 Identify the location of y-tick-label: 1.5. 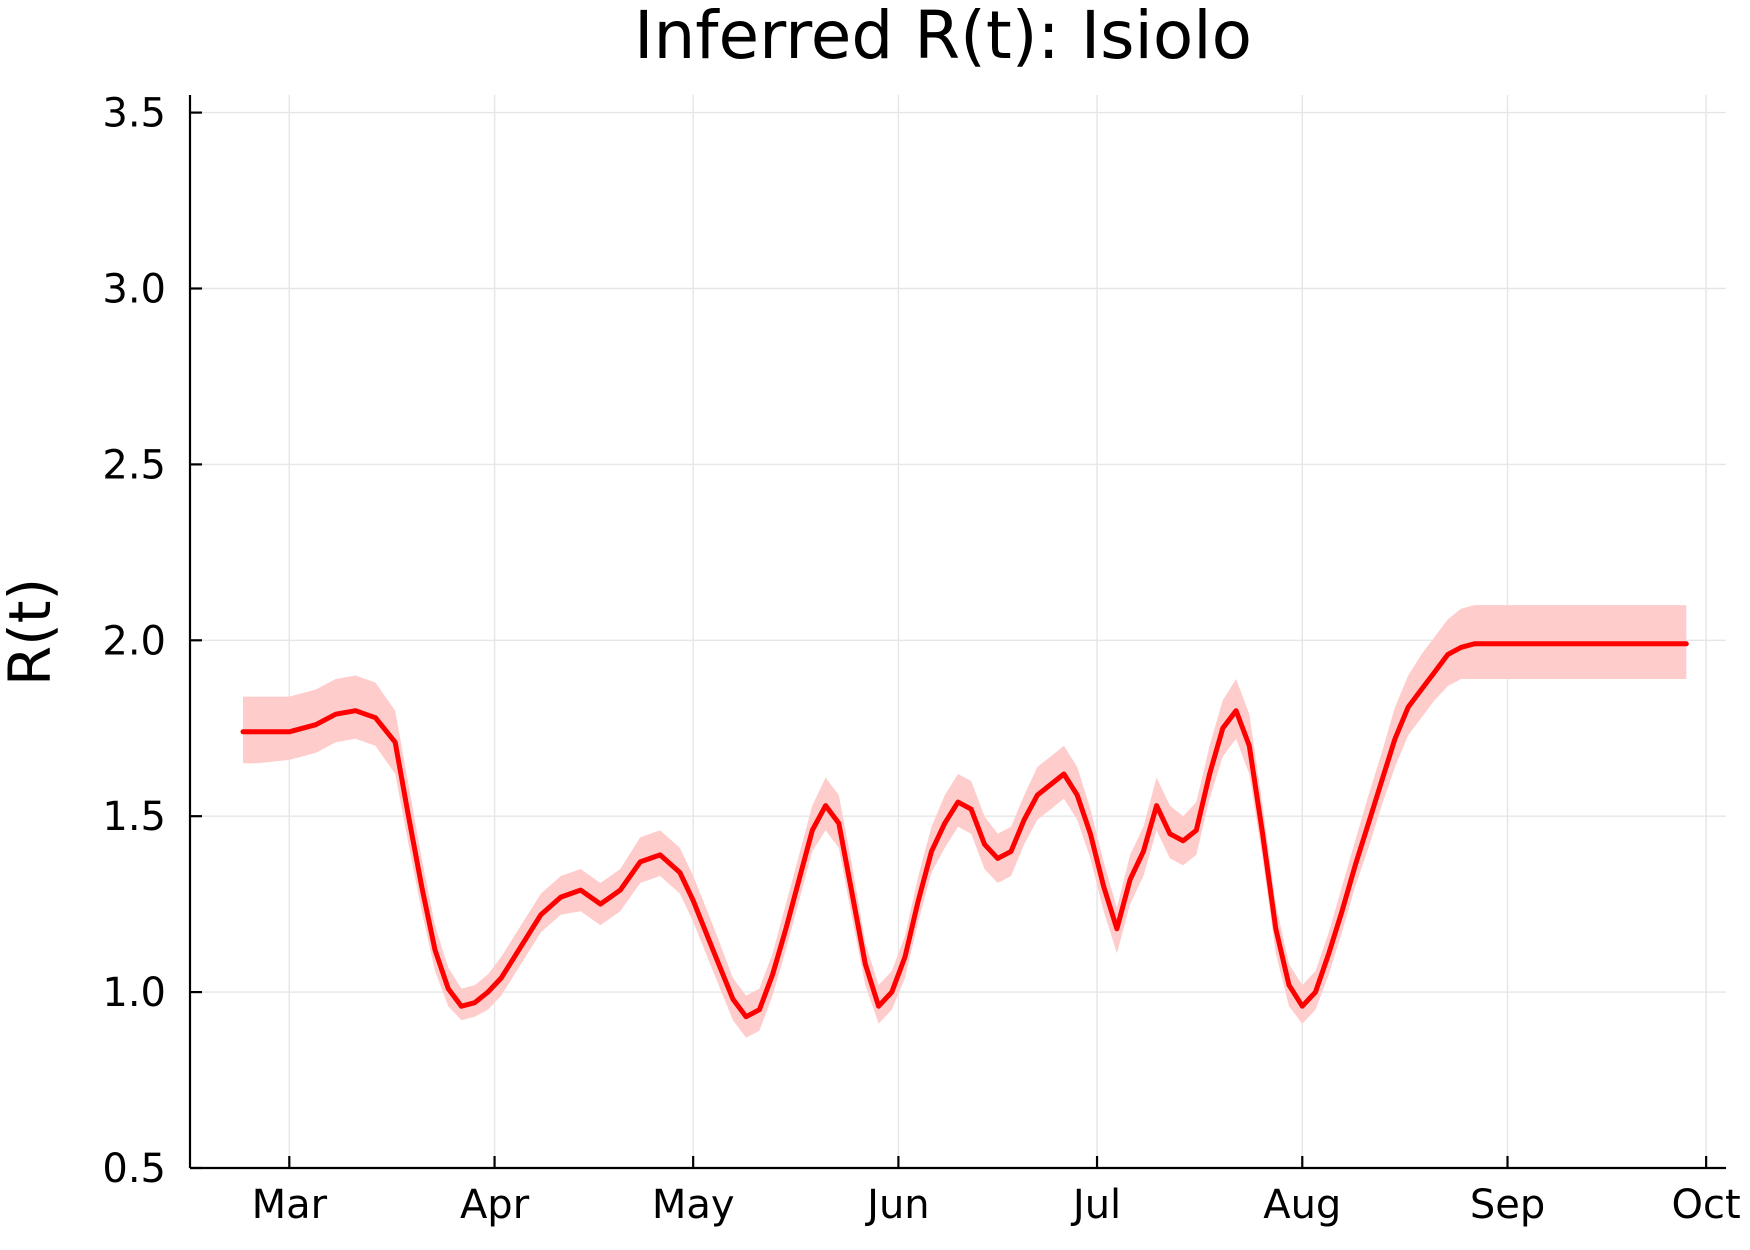
(134, 817).